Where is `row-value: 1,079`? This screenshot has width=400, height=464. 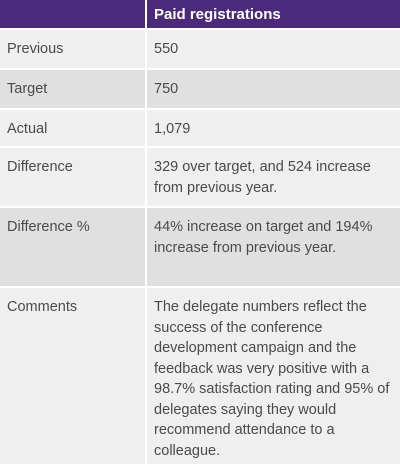 row-value: 1,079 is located at coordinates (273, 127).